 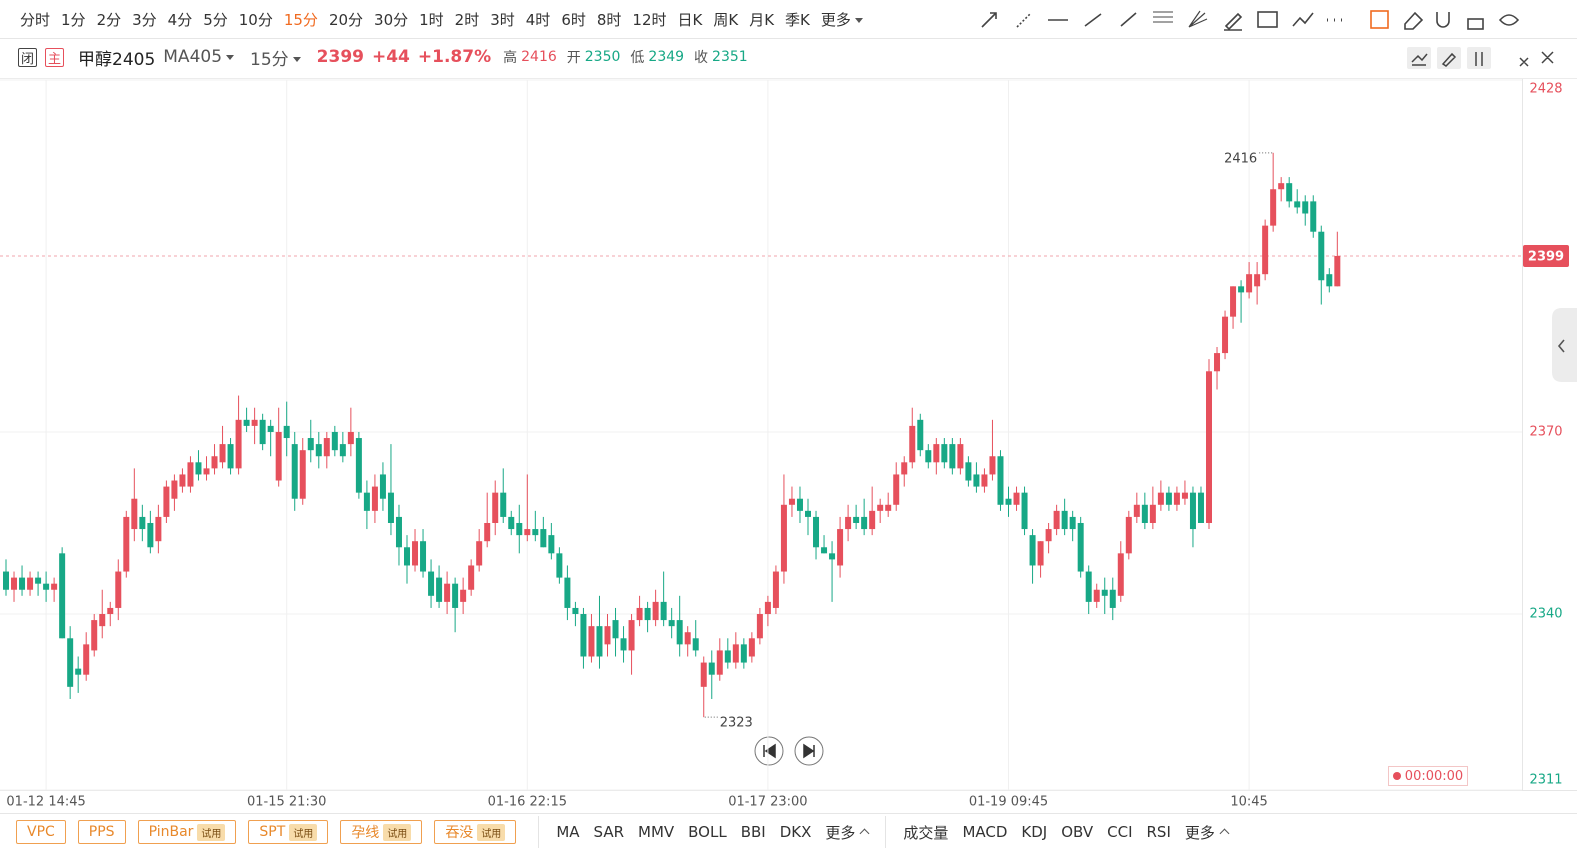 What do you see at coordinates (797, 19) in the screenshot?
I see `period-tab: 季K` at bounding box center [797, 19].